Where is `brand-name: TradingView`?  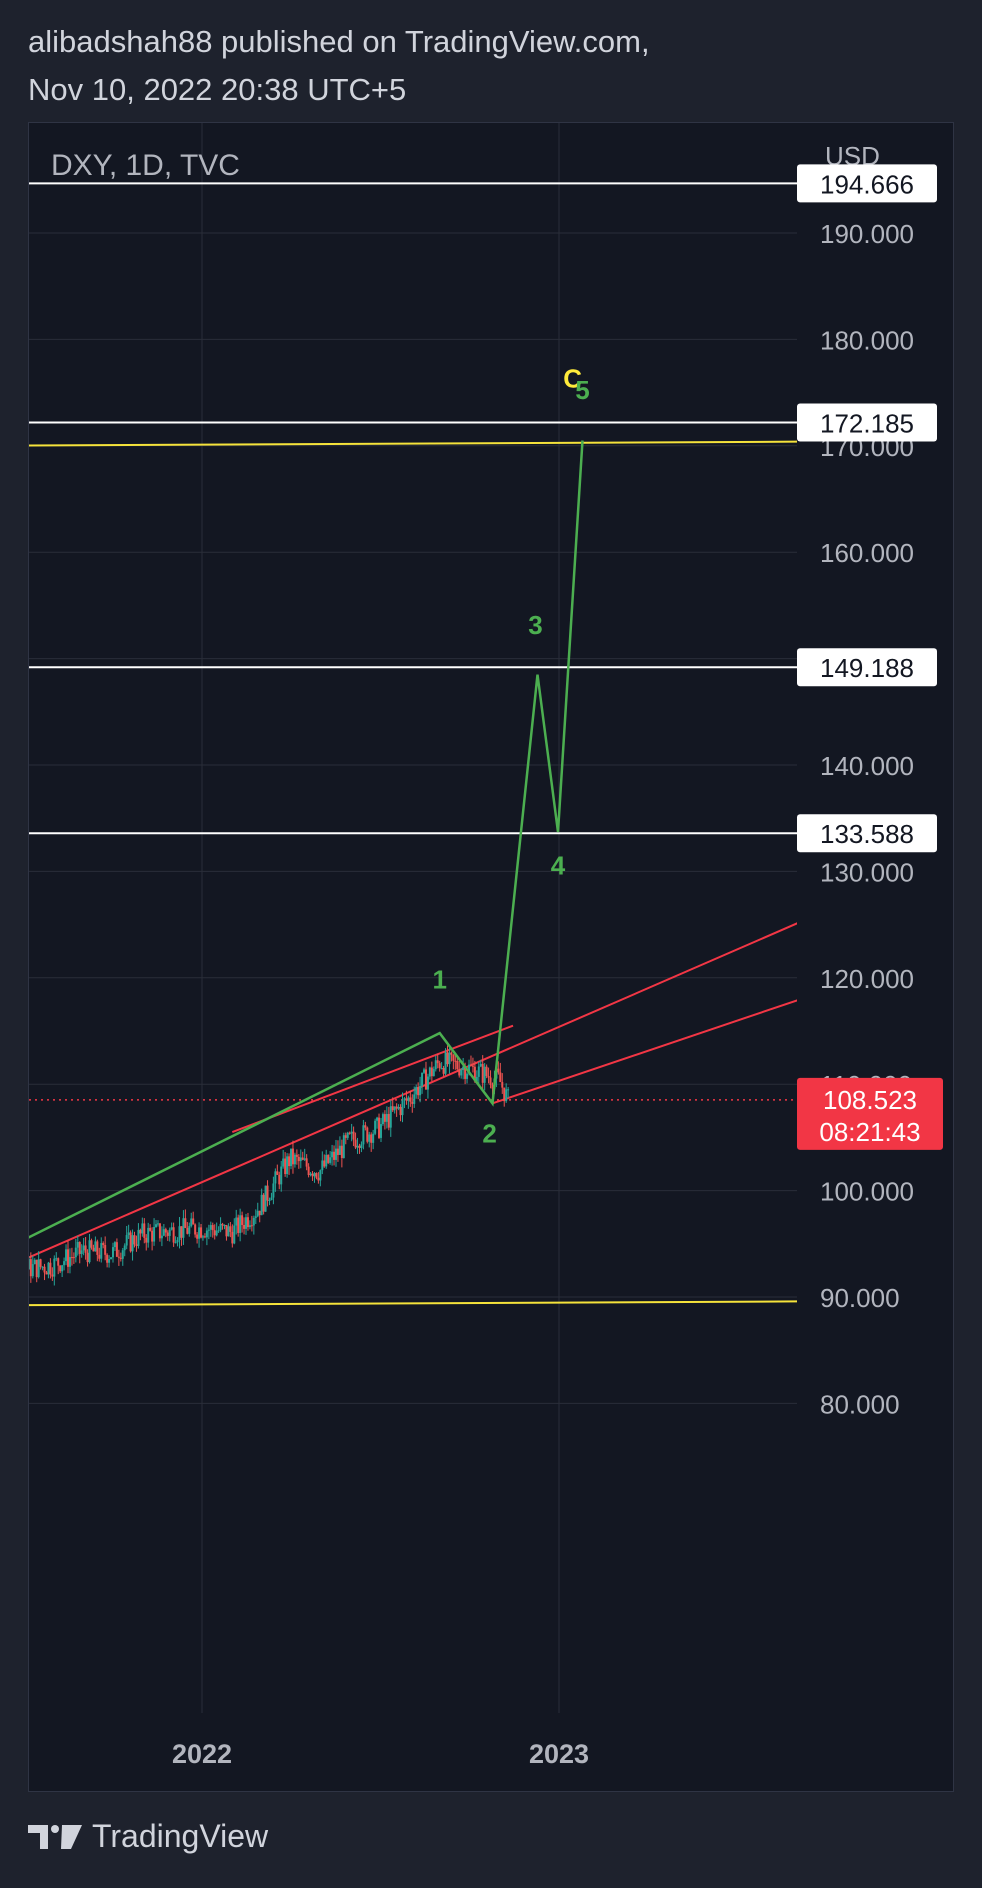
brand-name: TradingView is located at coordinates (180, 1836).